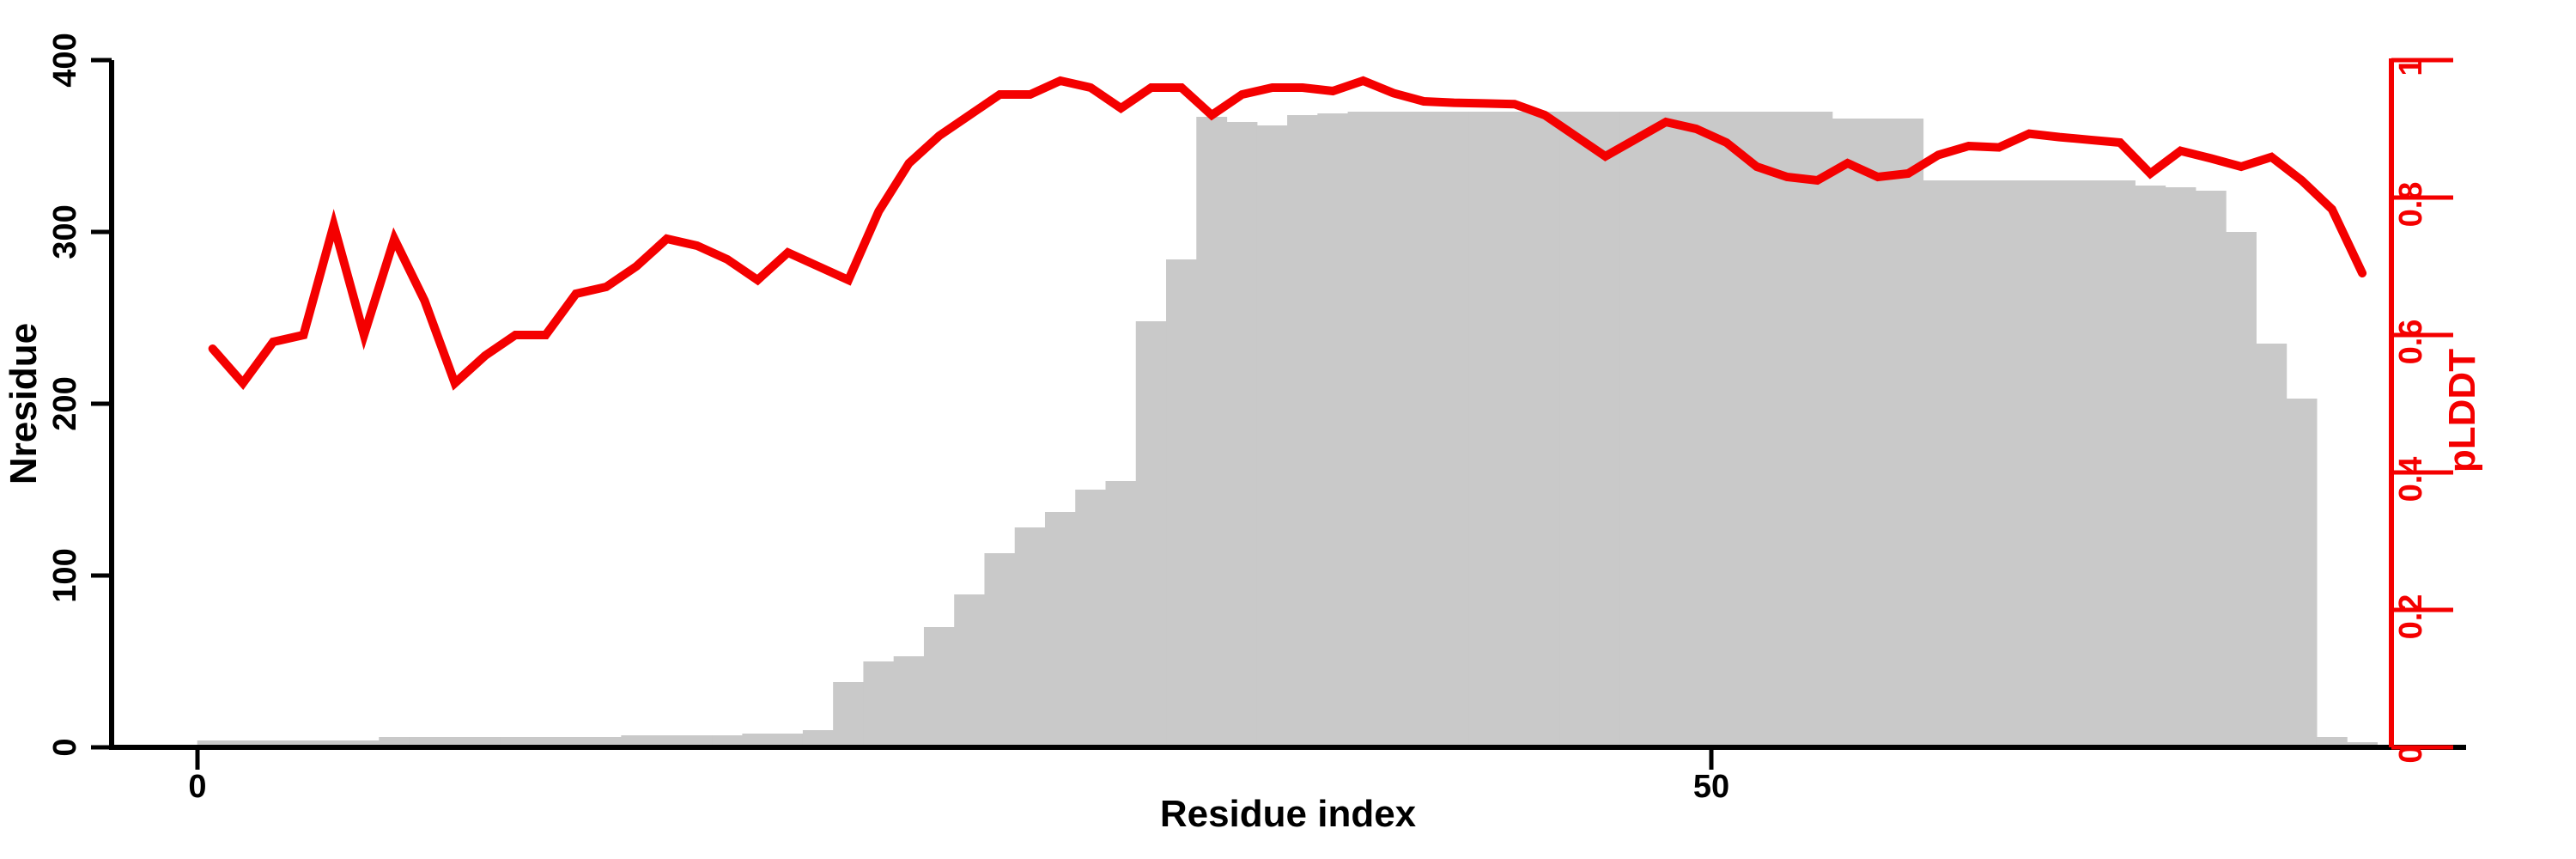 Image resolution: width=2576 pixels, height=859 pixels. I want to click on y-right-tick-label: 0, so click(2411, 754).